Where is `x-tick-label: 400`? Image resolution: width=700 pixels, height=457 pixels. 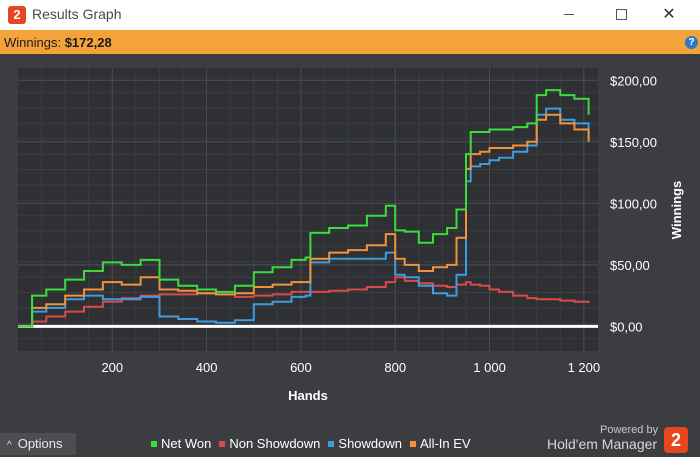
x-tick-label: 400 is located at coordinates (207, 367).